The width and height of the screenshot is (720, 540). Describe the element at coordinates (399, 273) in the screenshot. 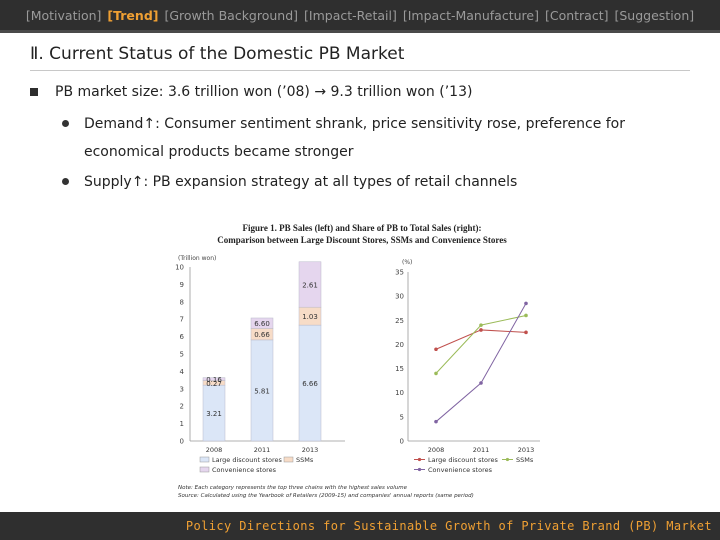

I see `line-y-tick-label: 35` at that location.